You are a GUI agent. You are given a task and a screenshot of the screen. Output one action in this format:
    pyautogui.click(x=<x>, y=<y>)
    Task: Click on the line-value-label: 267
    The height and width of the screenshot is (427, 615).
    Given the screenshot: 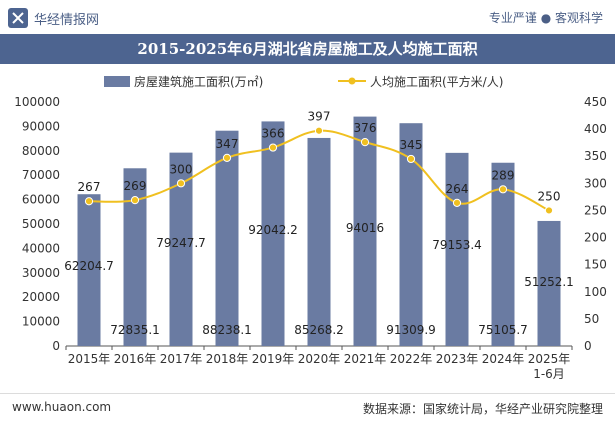 What is the action you would take?
    pyautogui.click(x=89, y=187)
    